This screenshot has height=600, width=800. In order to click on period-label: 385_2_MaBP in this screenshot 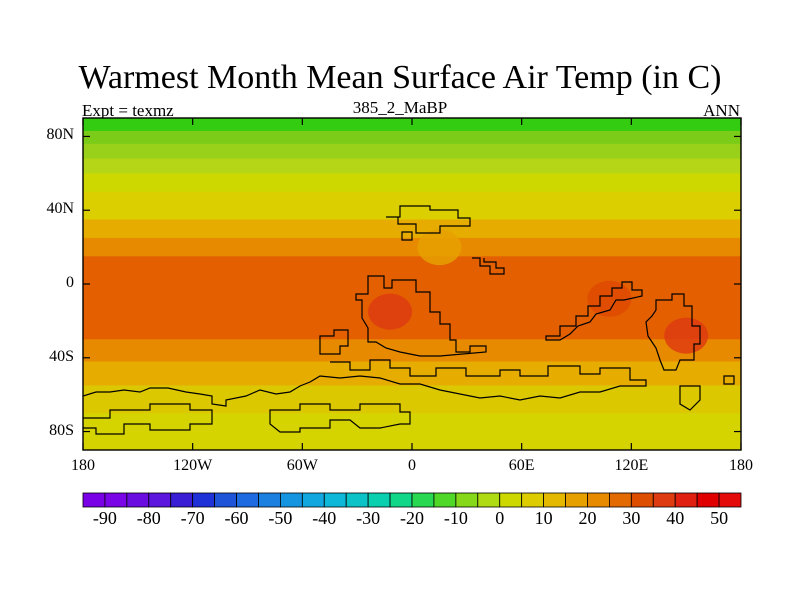, I will do `click(400, 107)`.